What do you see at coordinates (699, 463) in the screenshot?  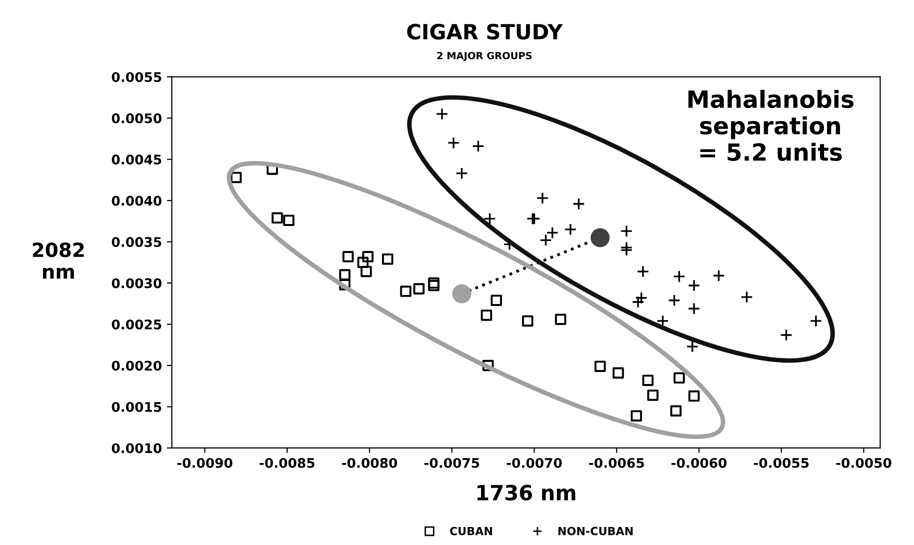 I see `x-tick-label: -0.0060` at bounding box center [699, 463].